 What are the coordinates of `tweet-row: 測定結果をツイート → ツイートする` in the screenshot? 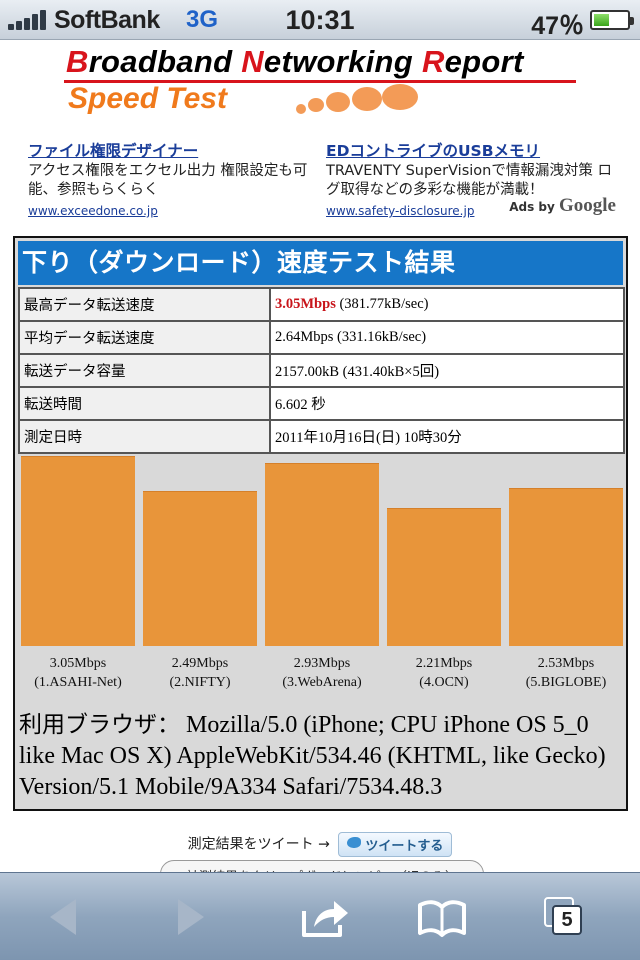 It's located at (320, 844).